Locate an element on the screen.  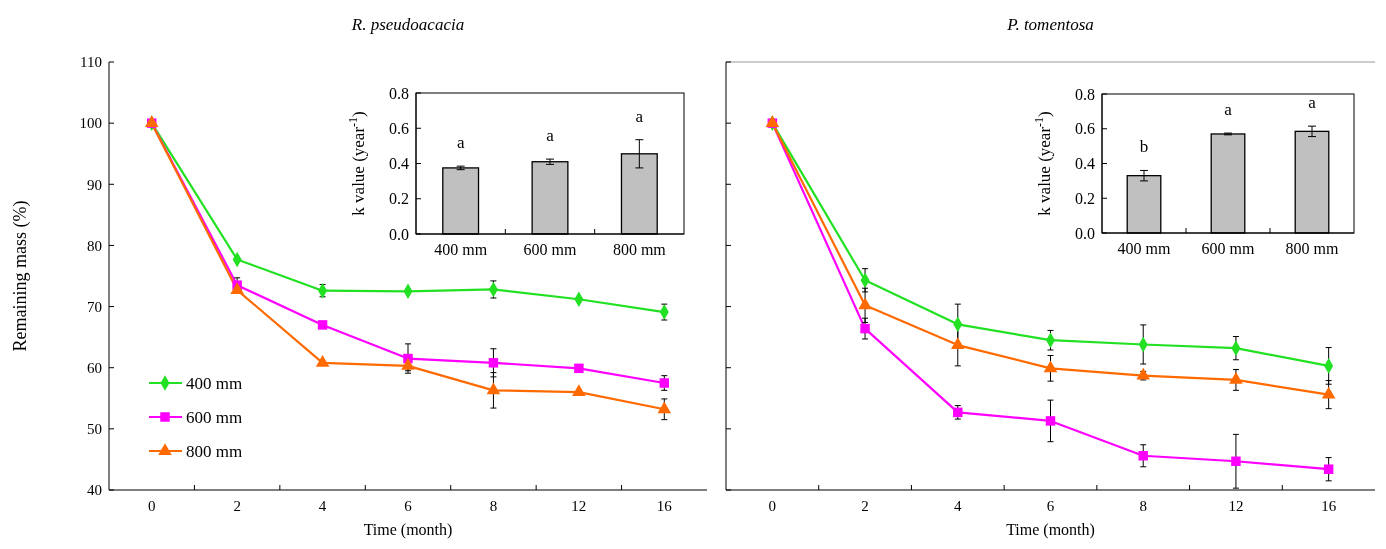
y-tick-label: 40 is located at coordinates (94, 490).